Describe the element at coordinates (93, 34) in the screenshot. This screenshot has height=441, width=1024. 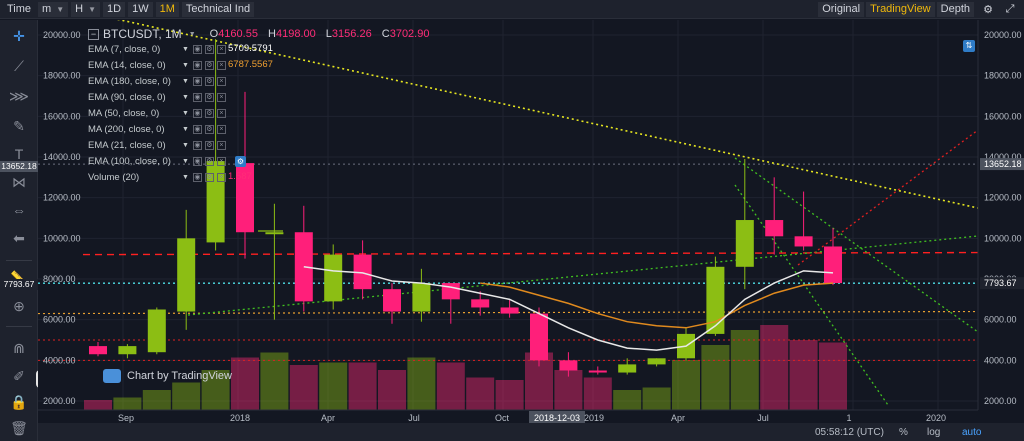
I see `collapse-legend-button: −` at that location.